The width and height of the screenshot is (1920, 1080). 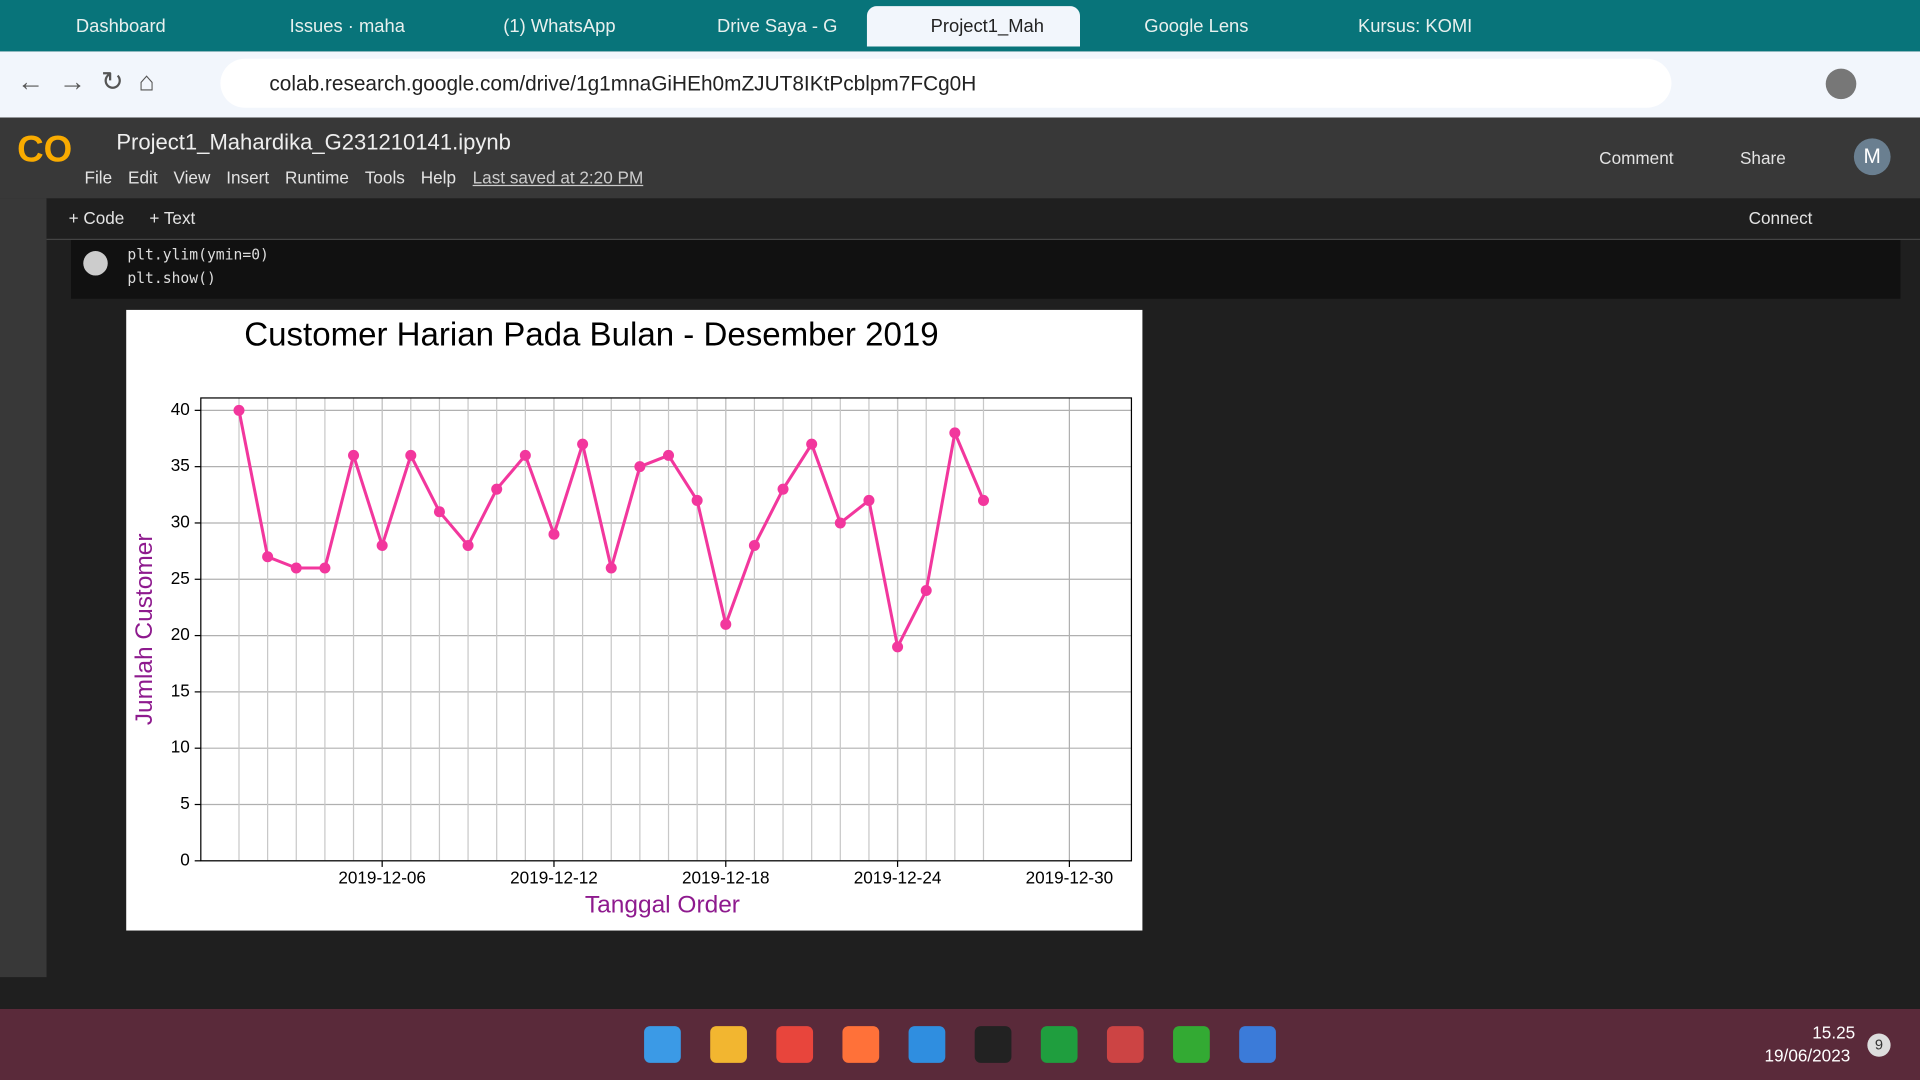 What do you see at coordinates (777, 26) in the screenshot?
I see `tab: Drive Saya - G` at bounding box center [777, 26].